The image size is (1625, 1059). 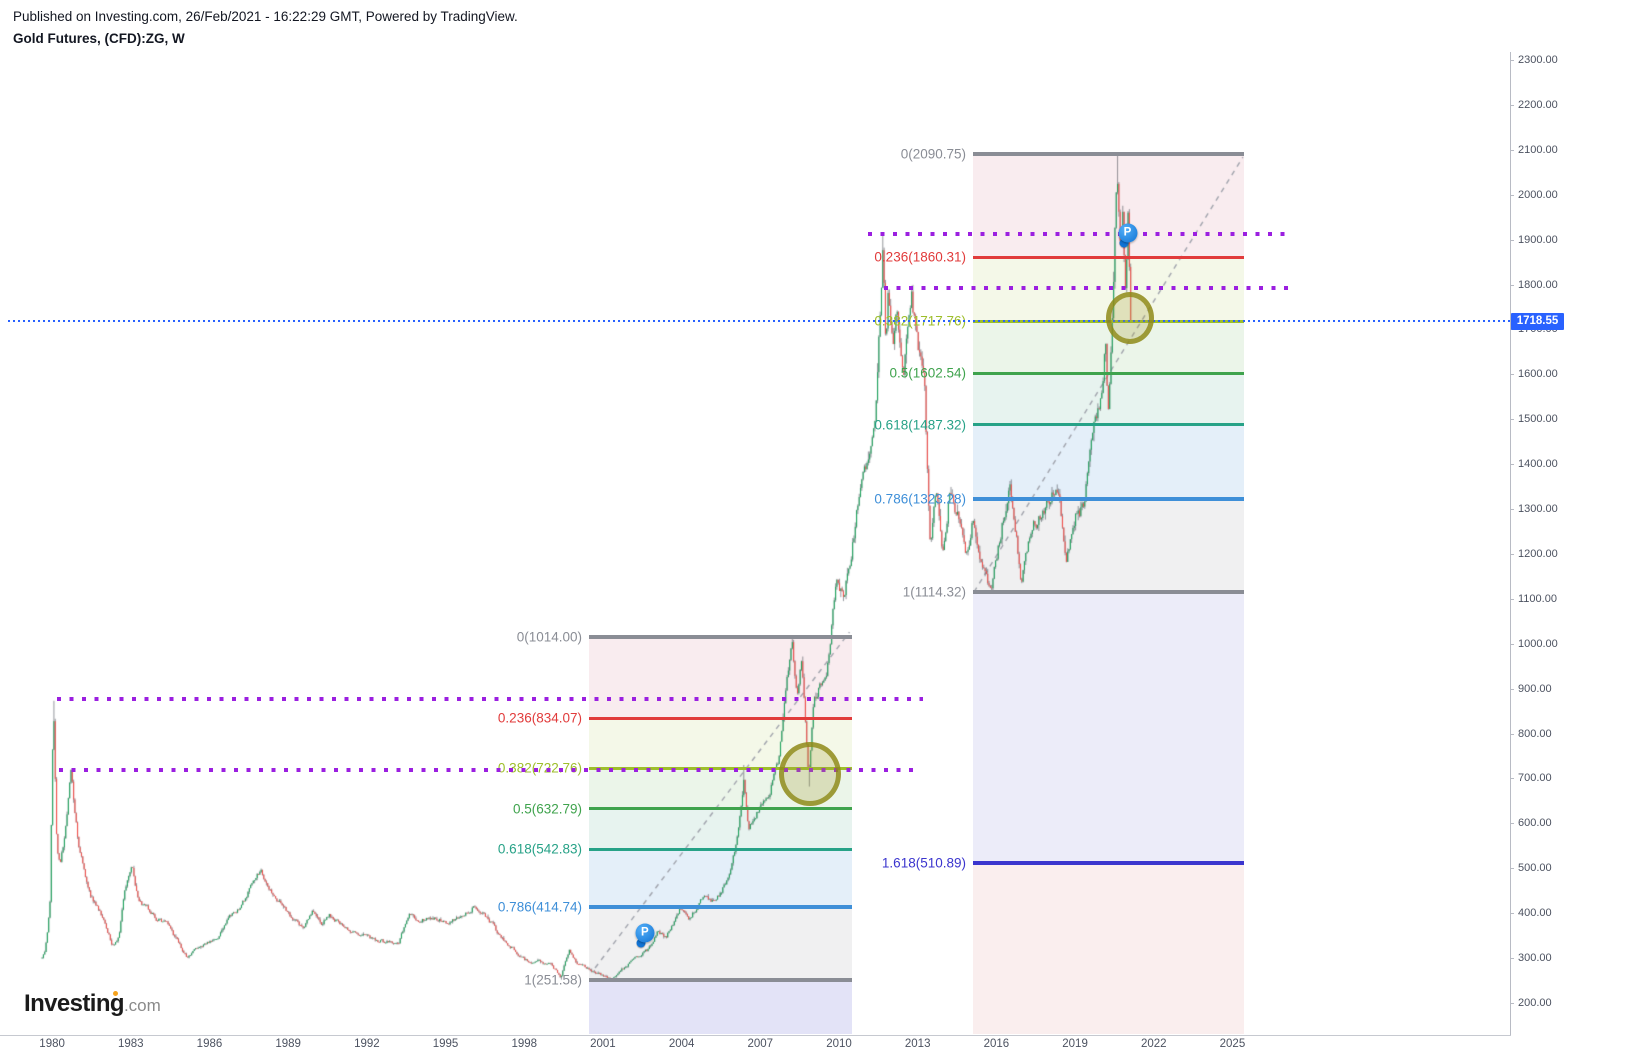 I want to click on year-tick-label: 1998, so click(x=524, y=1044).